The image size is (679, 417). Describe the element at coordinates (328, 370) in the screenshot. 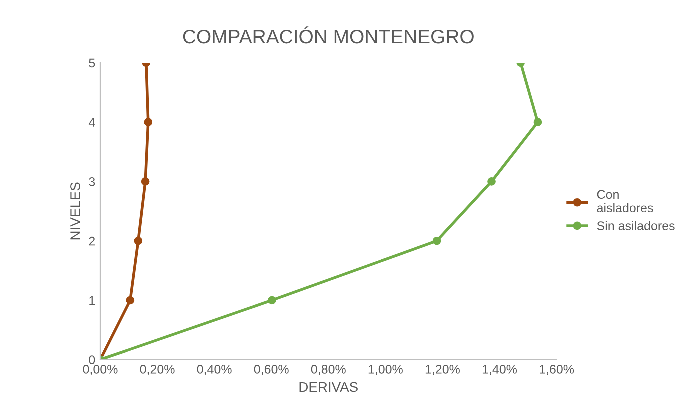

I see `x-tick-label: 0,80%` at that location.